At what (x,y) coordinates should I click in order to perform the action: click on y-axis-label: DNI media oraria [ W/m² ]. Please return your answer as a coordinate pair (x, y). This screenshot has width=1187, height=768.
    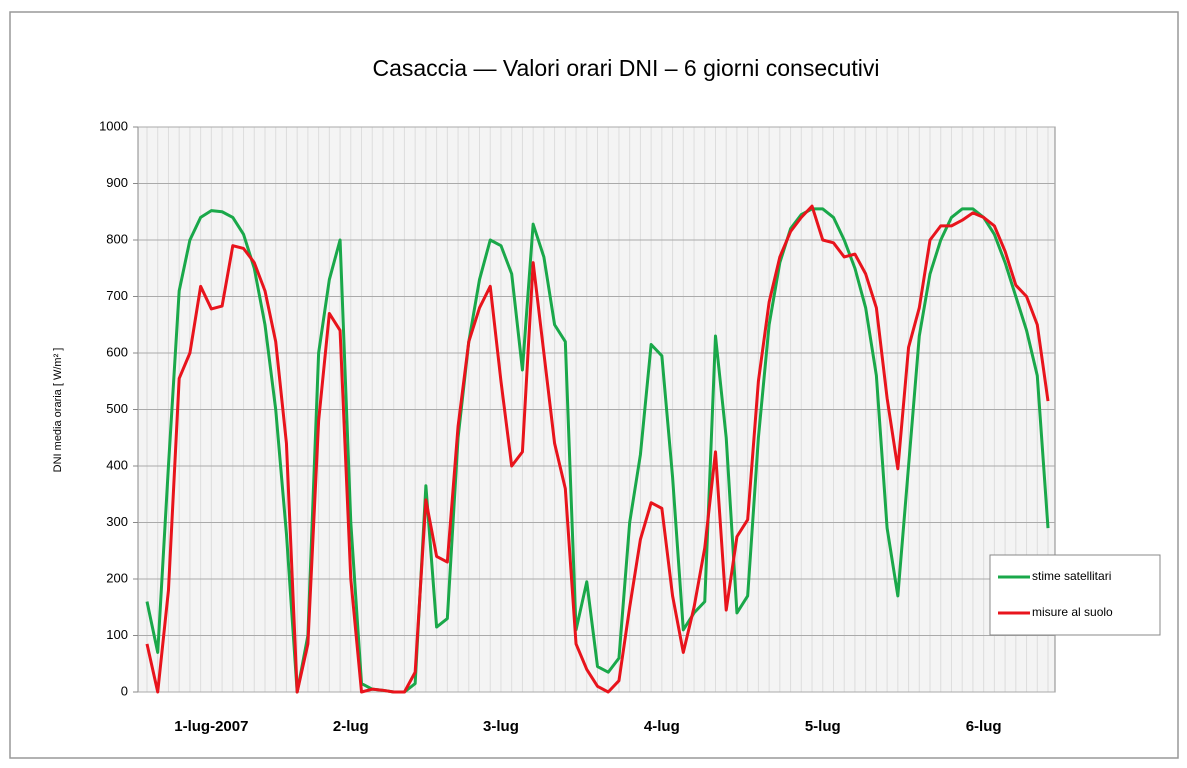
    Looking at the image, I should click on (58, 410).